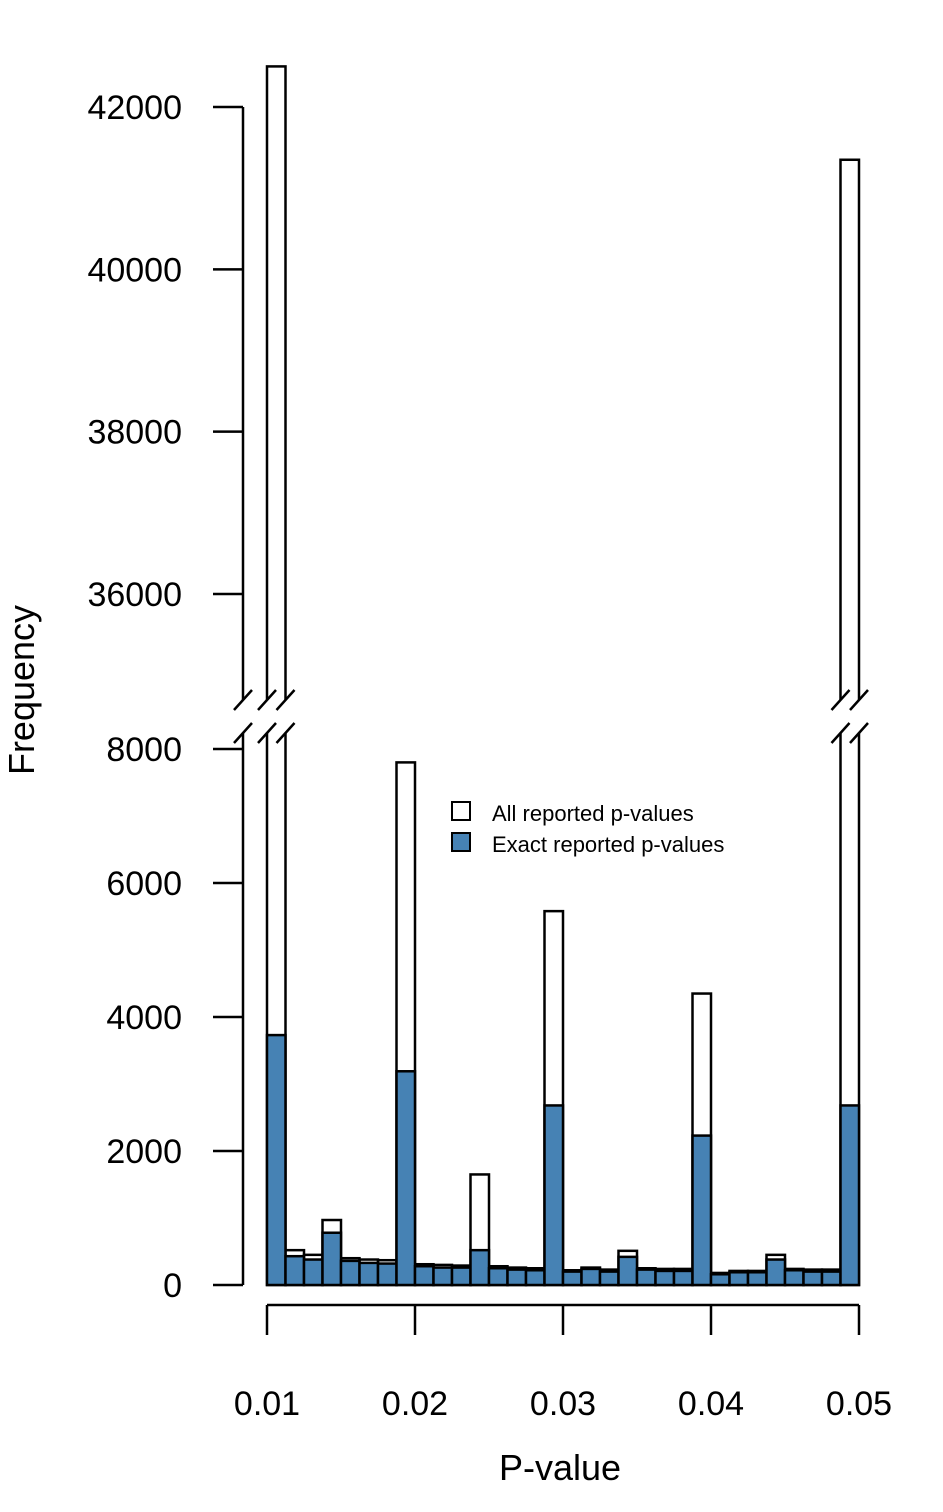  I want to click on y-break-slash-bottom, so click(243, 733).